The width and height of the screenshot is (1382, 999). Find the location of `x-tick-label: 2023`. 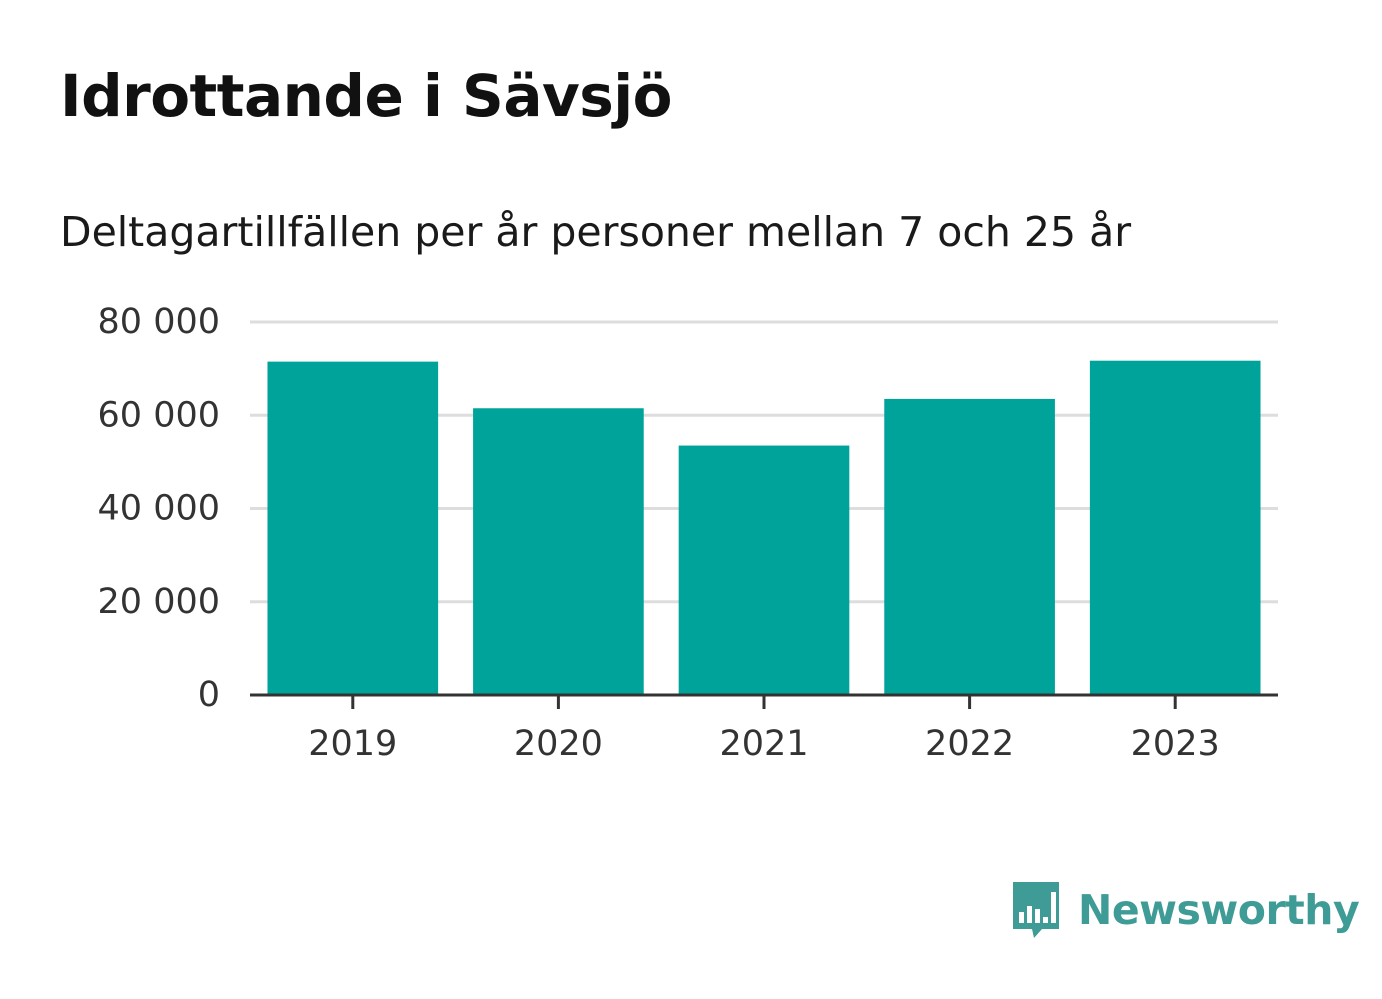

x-tick-label: 2023 is located at coordinates (1175, 744).